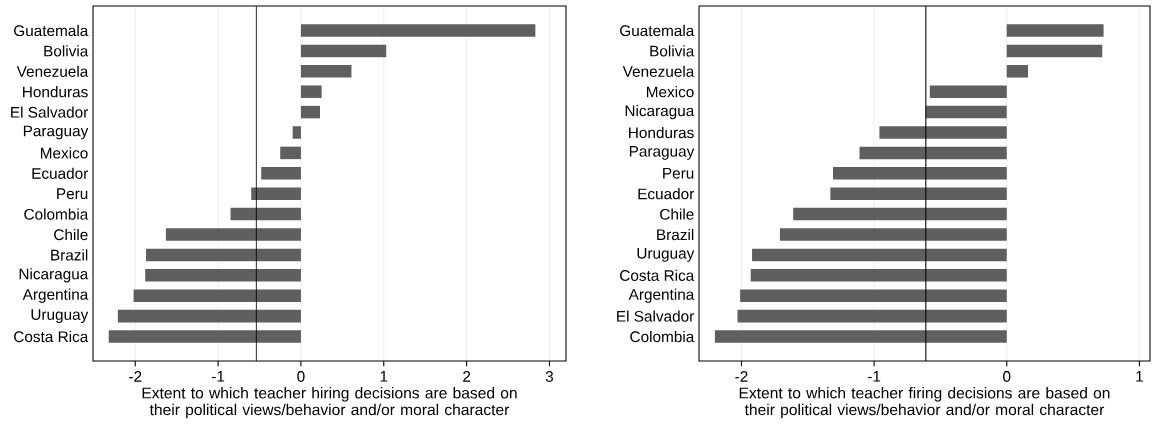  Describe the element at coordinates (329, 403) in the screenshot. I see `x-axis-title: Extent to which teacher hiring decisions are based on their political views/behavior and/or moral character` at that location.